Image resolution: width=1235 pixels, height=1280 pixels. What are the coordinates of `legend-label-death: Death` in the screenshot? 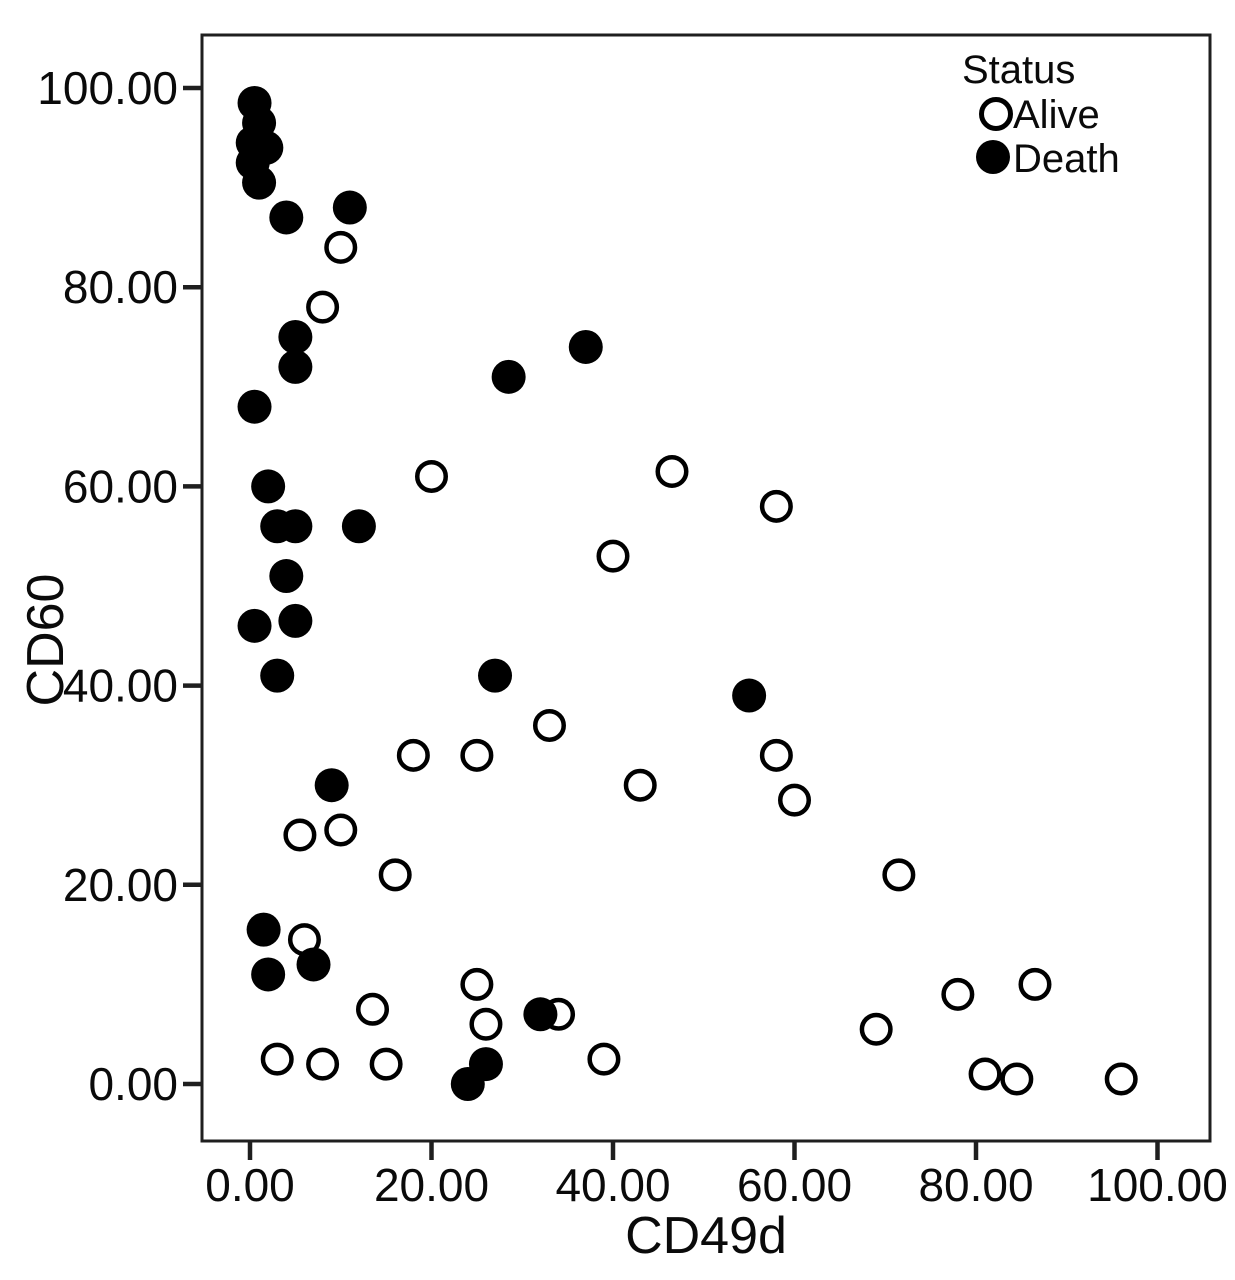 It's located at (1066, 159).